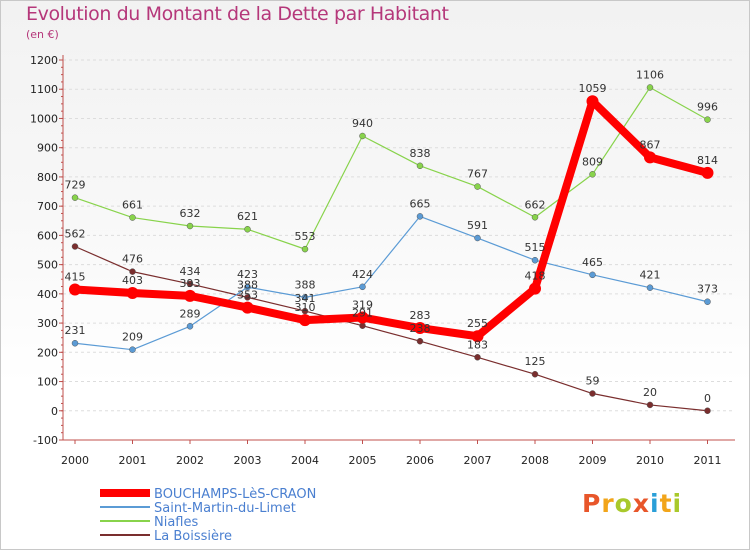 This screenshot has width=750, height=550. What do you see at coordinates (650, 392) in the screenshot?
I see `data-label: 20` at bounding box center [650, 392].